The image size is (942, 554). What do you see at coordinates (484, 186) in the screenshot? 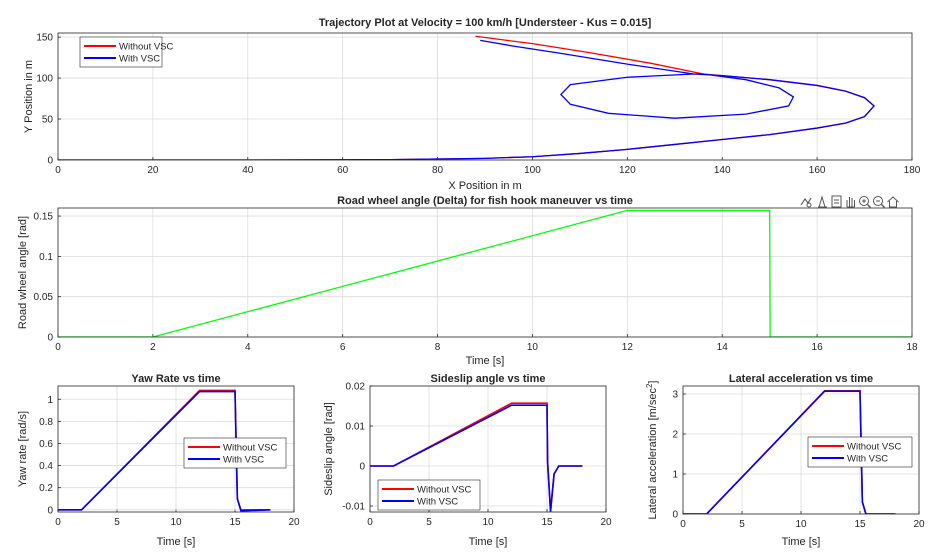
I see `x-axis-label: X Position in m` at bounding box center [484, 186].